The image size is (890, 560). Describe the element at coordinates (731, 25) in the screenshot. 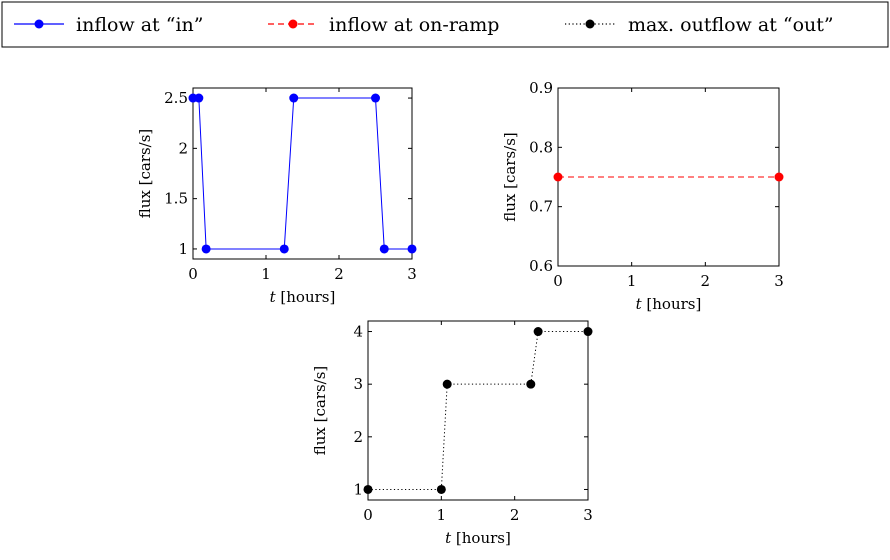

I see `legend-label-3: max. outflow at “out”` at that location.